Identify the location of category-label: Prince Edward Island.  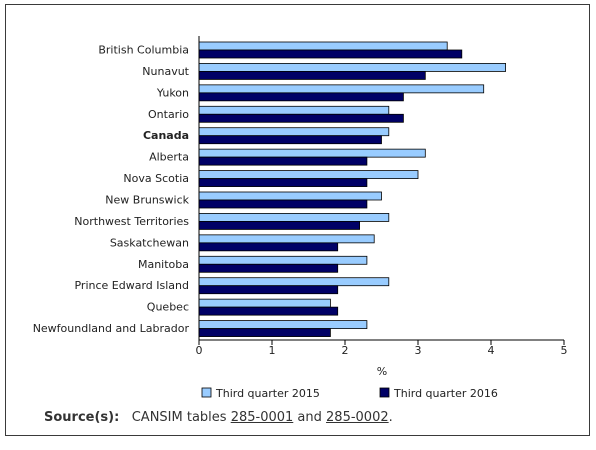
(131, 285).